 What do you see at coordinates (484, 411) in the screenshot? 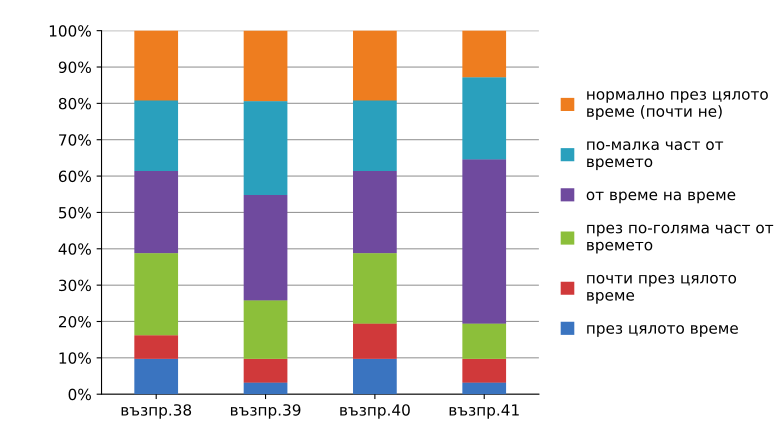
I see `x-tick-label: възпр.41` at bounding box center [484, 411].